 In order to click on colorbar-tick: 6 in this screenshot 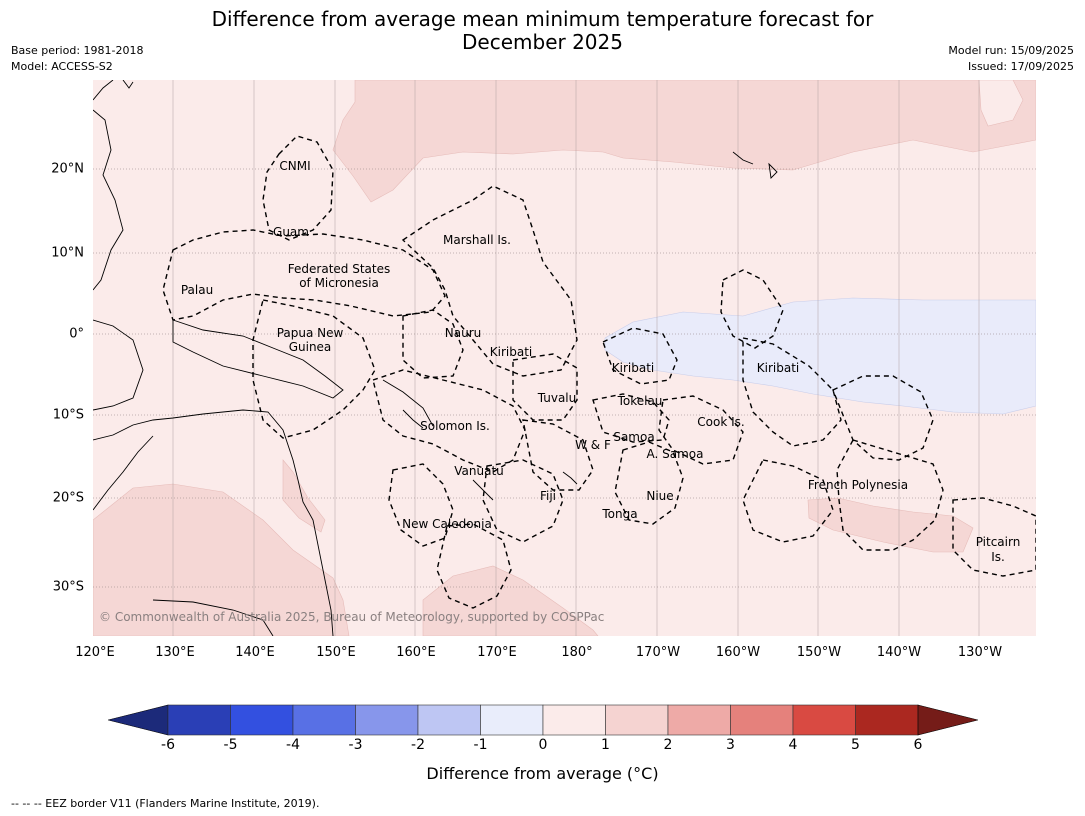, I will do `click(918, 745)`.